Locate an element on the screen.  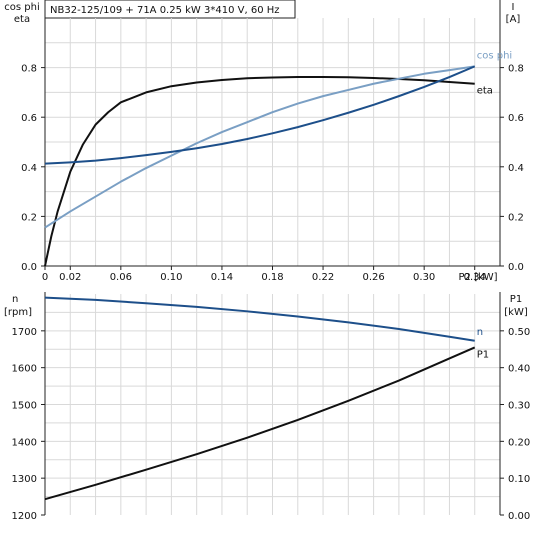
top-y-tick-label-left: 0.6 is located at coordinates (29, 118).